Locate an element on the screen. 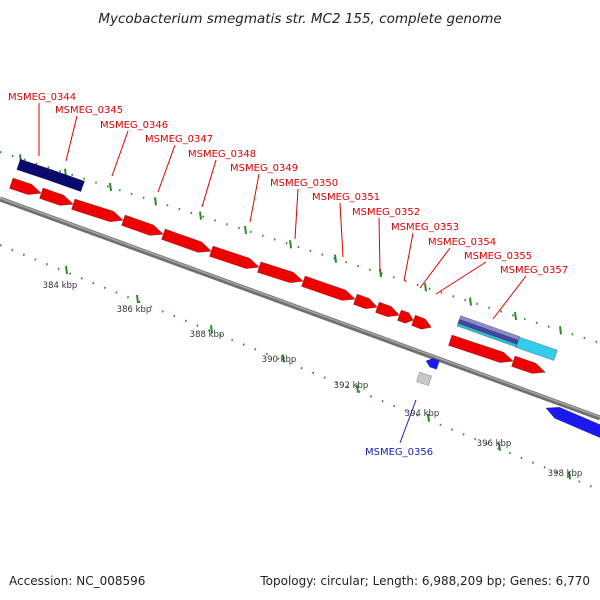 This screenshot has height=600, width=600. gene-label-msmeg_0347: MSMEG_0347 is located at coordinates (179, 139).